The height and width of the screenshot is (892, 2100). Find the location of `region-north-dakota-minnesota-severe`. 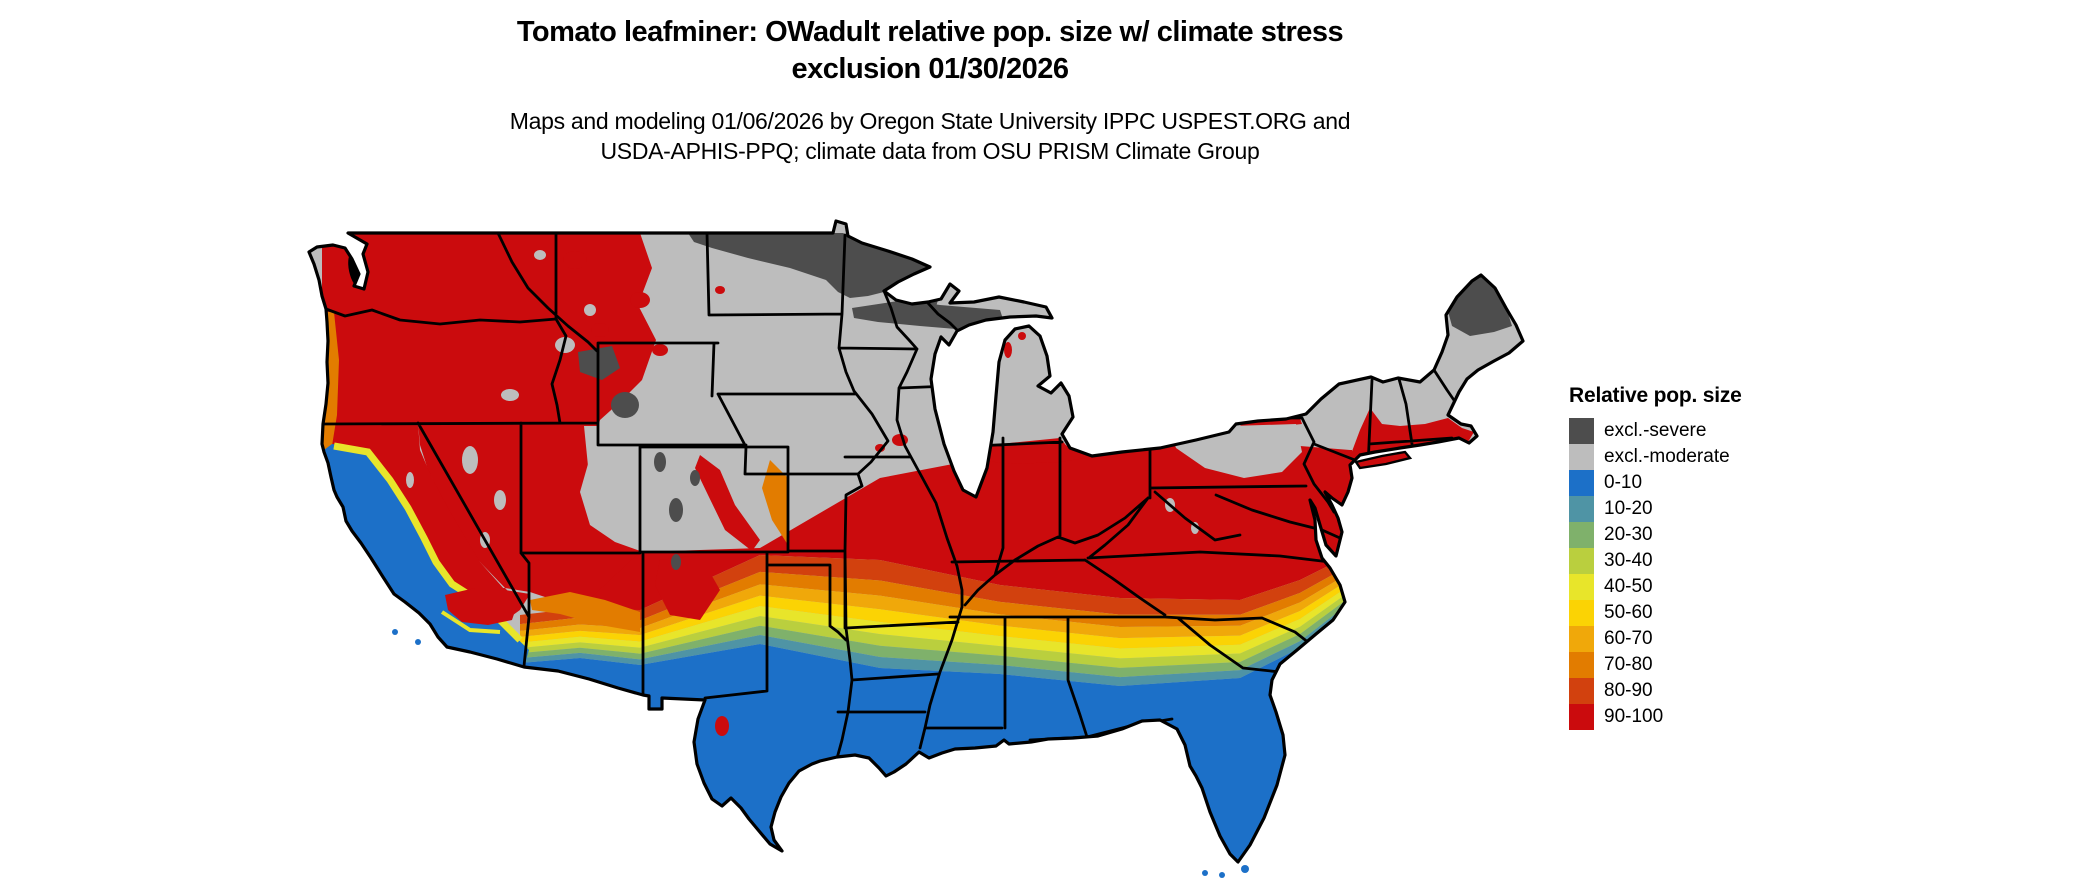

region-north-dakota-minnesota-severe is located at coordinates (809, 265).